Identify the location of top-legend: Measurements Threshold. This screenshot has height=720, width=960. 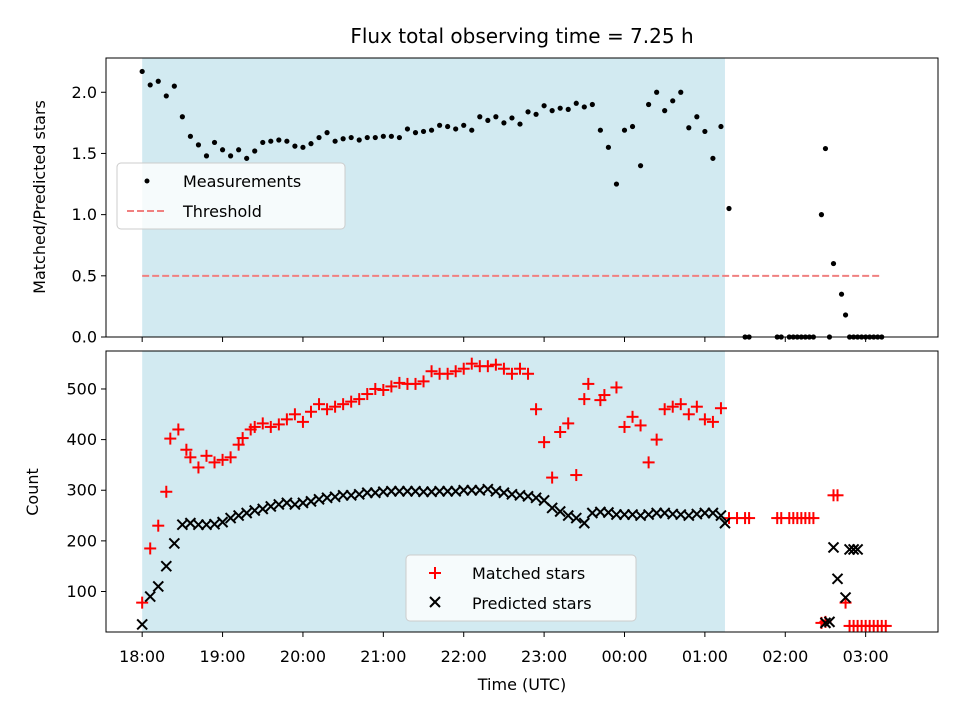
(231, 196).